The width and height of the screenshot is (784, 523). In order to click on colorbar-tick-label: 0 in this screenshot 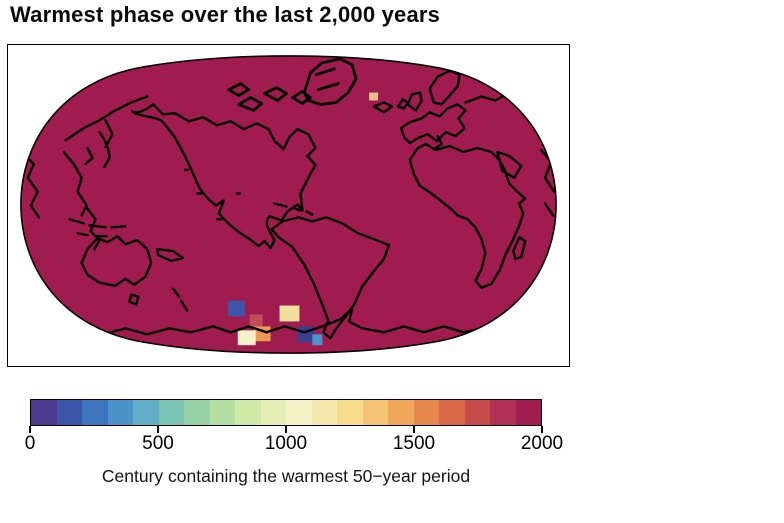, I will do `click(30, 443)`.